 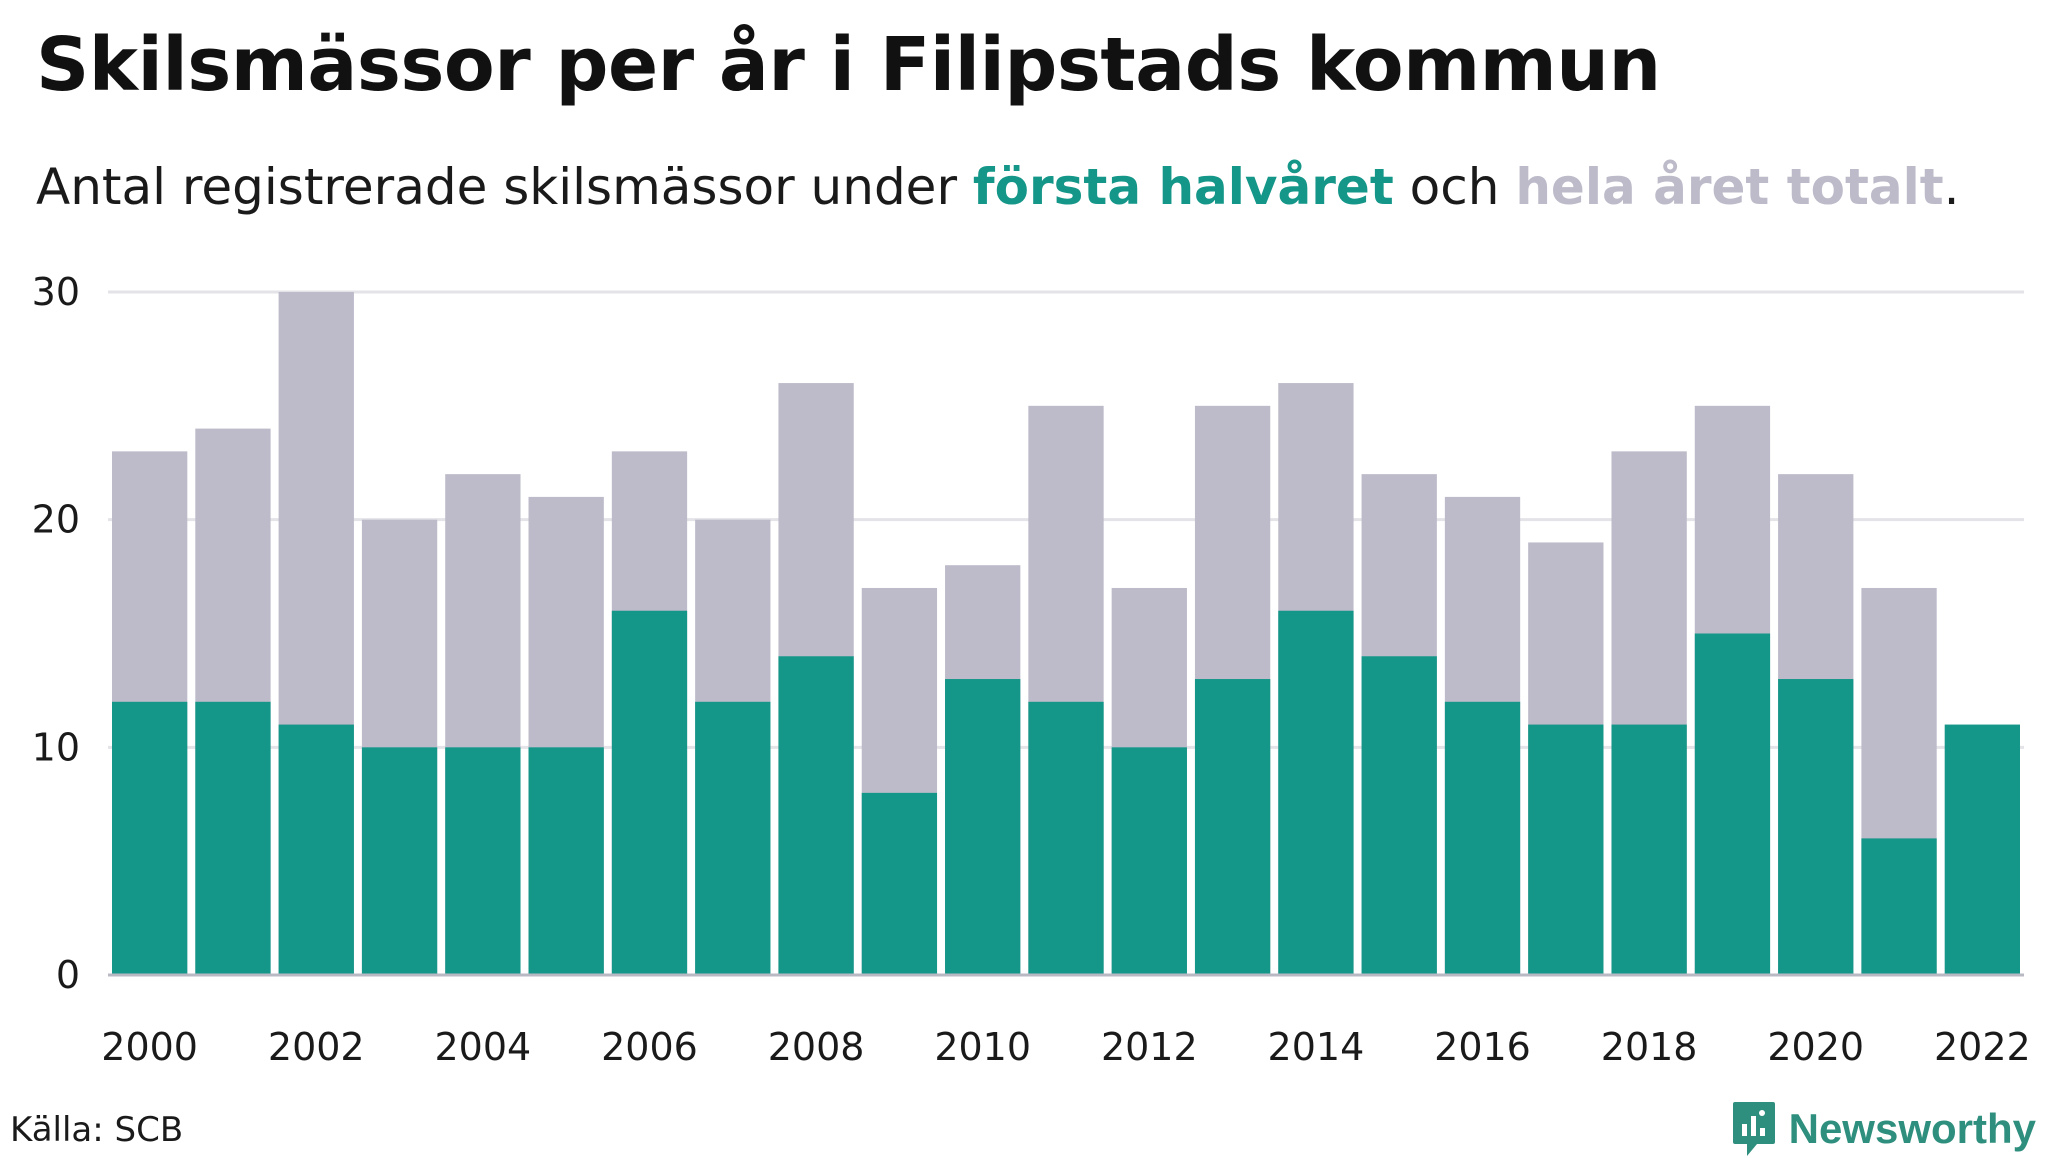 I want to click on x-tick-label: 2008, so click(x=816, y=1047).